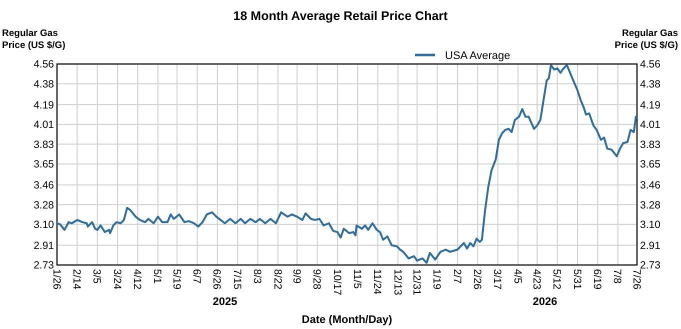 The height and width of the screenshot is (329, 681). Describe the element at coordinates (216, 279) in the screenshot. I see `x-tick-label: 6/26` at that location.